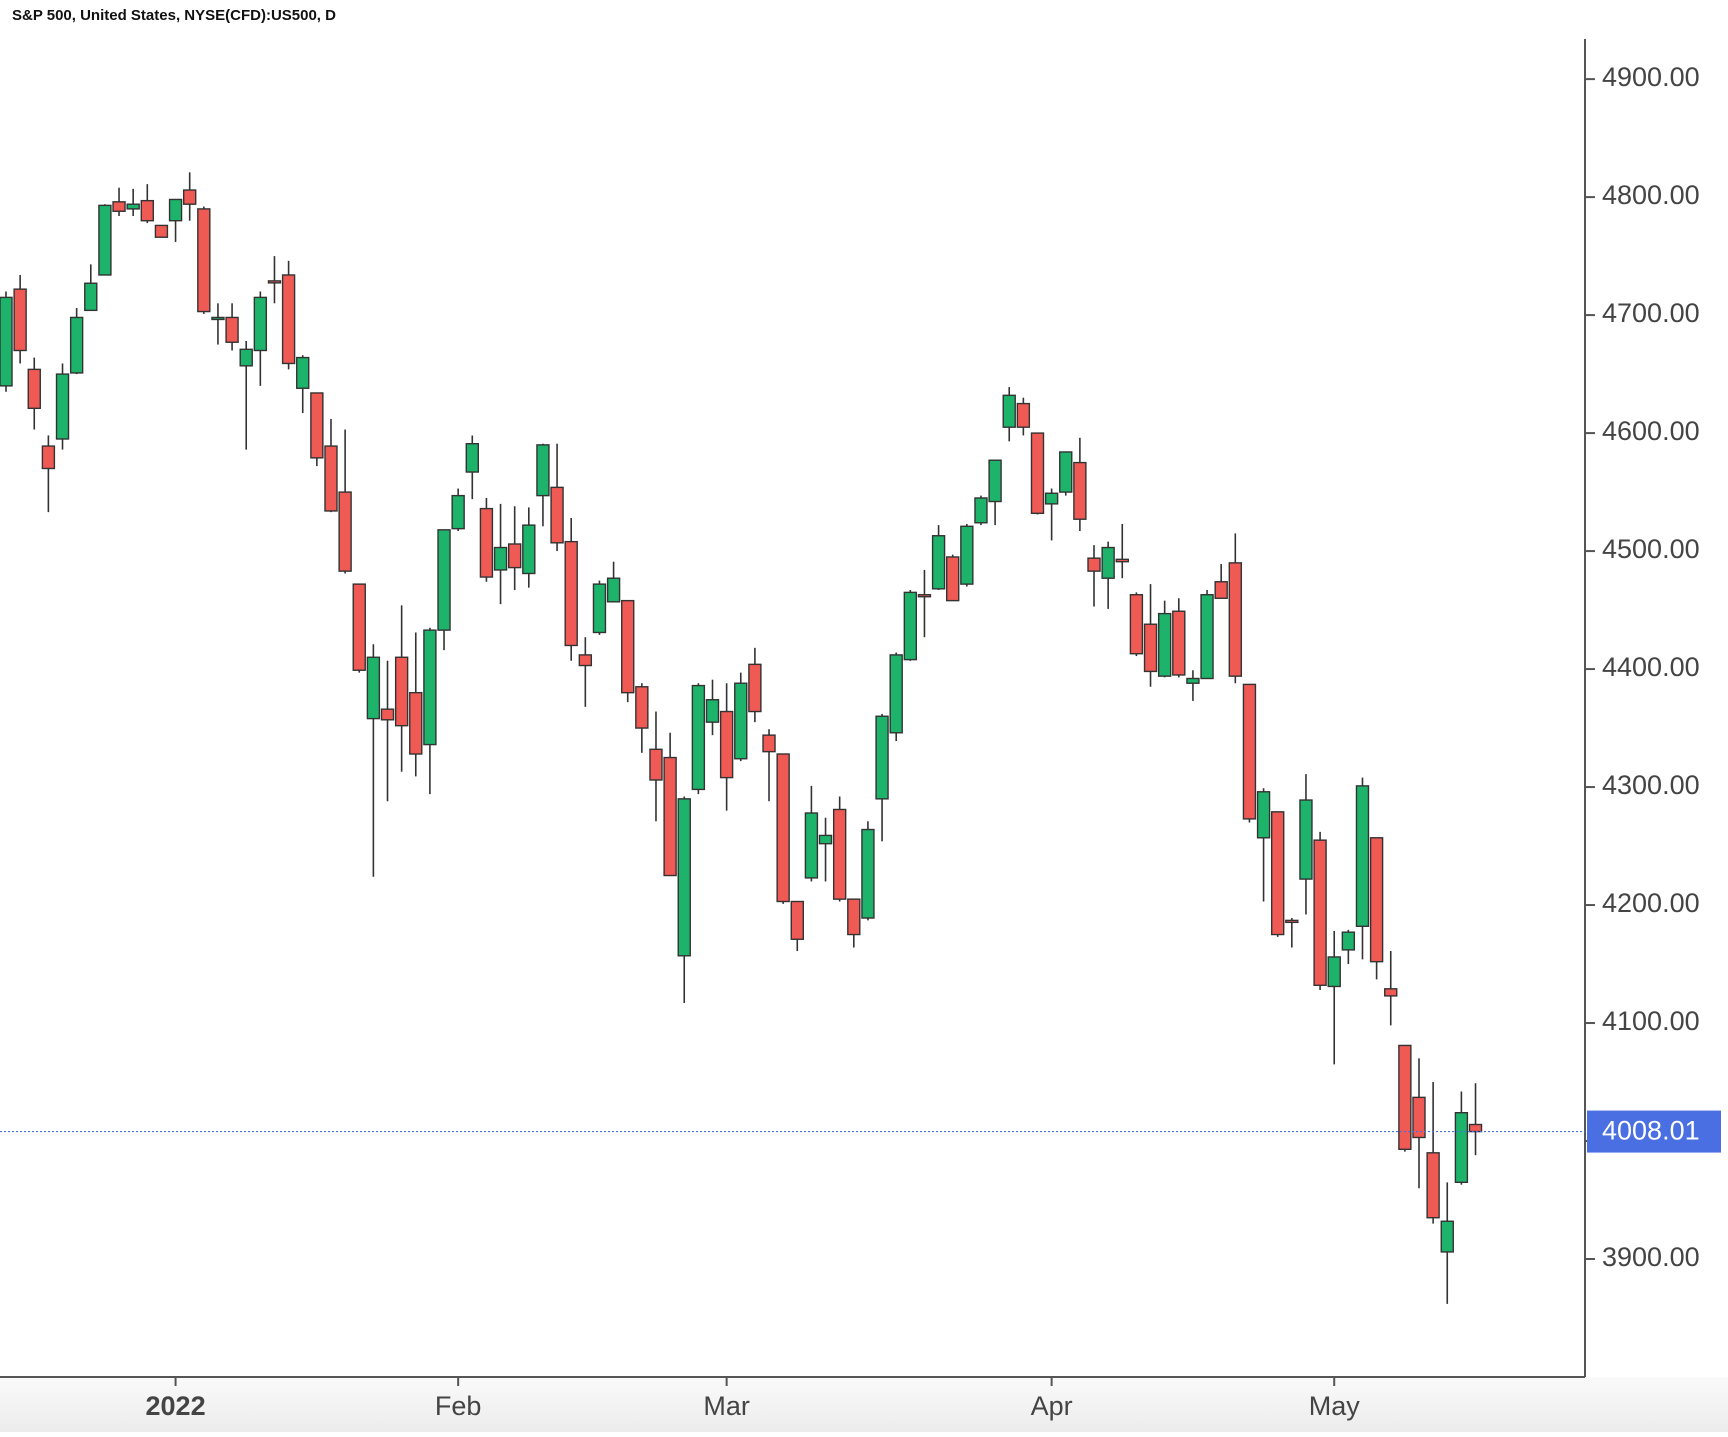 The width and height of the screenshot is (1728, 1437). What do you see at coordinates (1052, 1406) in the screenshot?
I see `x-tick-label: Apr` at bounding box center [1052, 1406].